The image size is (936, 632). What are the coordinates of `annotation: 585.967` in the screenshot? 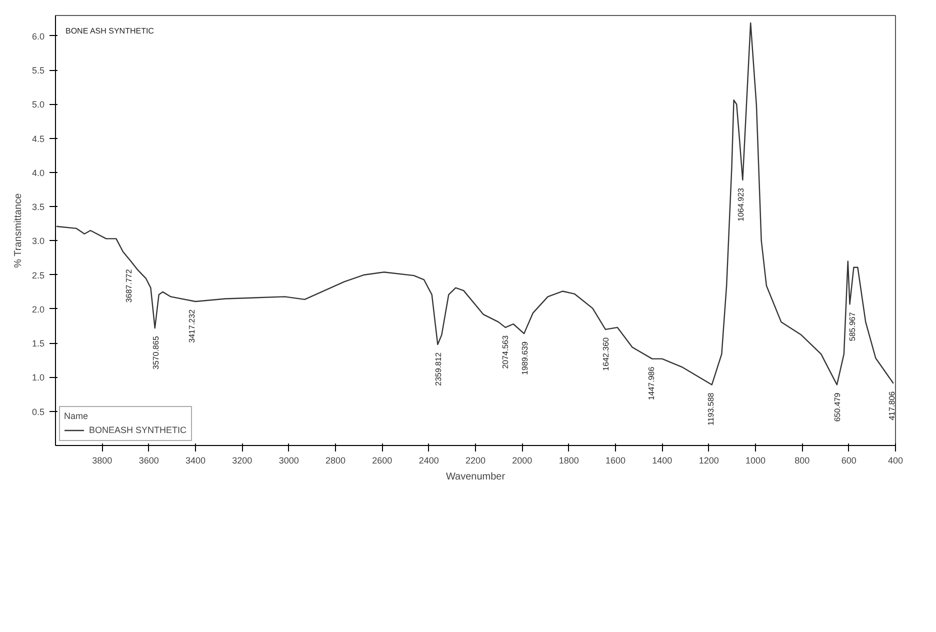 It's located at (853, 327).